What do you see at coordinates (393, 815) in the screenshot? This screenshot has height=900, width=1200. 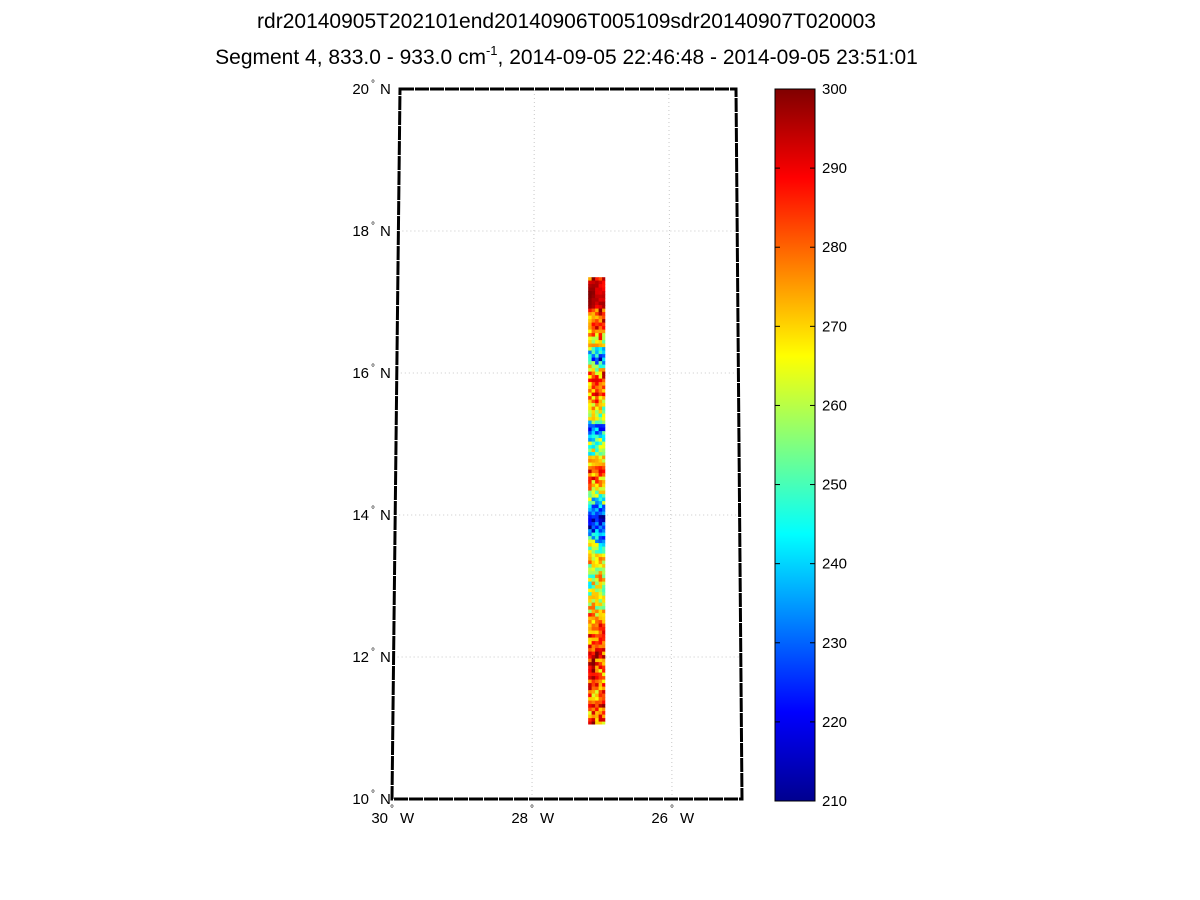 I see `lon-label: 30° W` at bounding box center [393, 815].